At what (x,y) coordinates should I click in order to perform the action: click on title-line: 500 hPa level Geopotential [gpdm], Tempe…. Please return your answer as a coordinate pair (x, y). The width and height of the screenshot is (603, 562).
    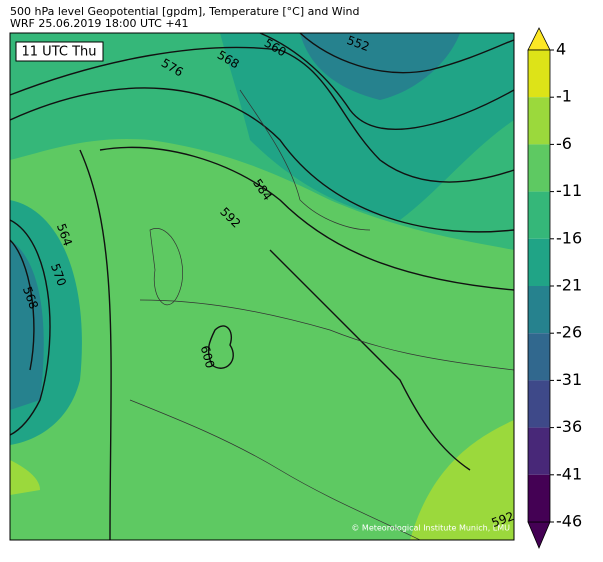
    Looking at the image, I should click on (184, 11).